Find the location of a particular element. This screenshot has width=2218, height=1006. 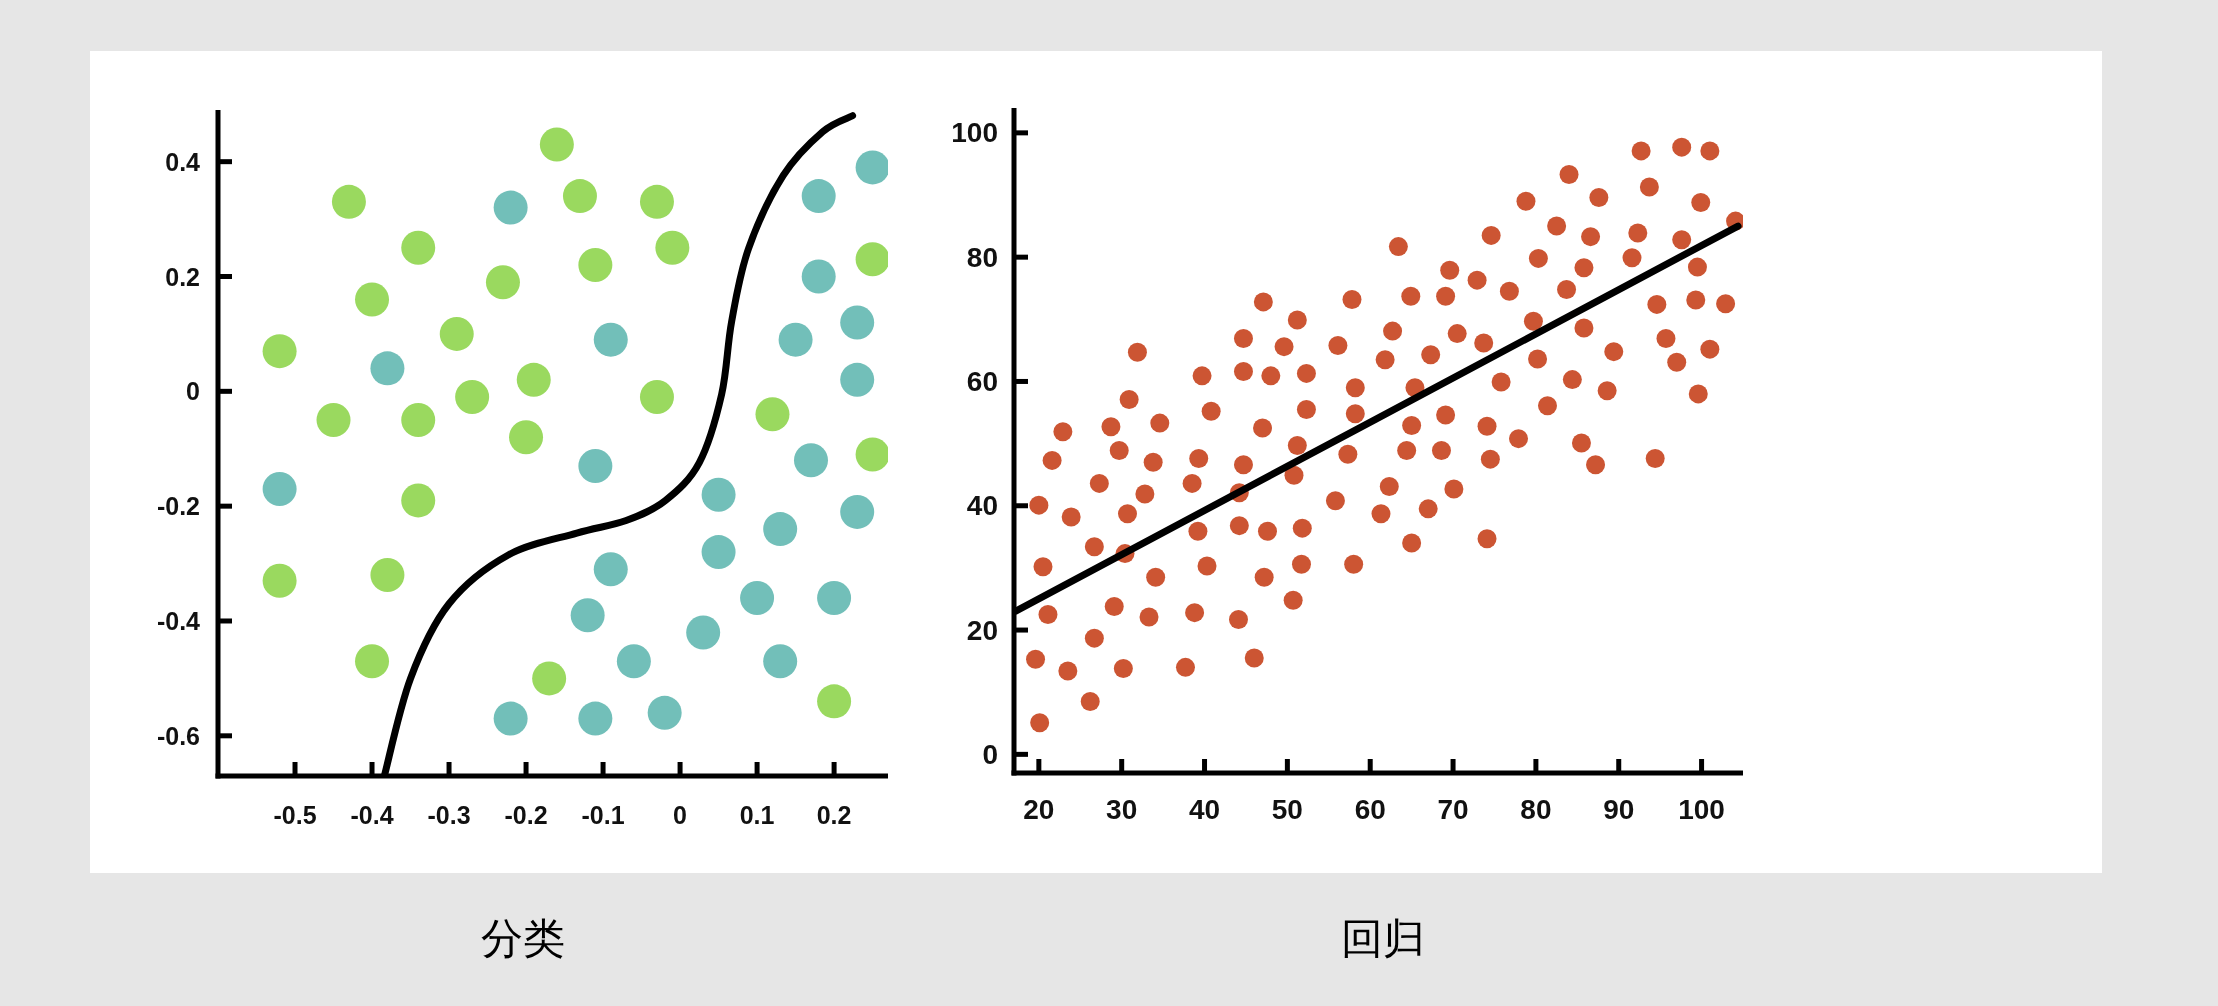

y-tick-label: 20 is located at coordinates (982, 630).